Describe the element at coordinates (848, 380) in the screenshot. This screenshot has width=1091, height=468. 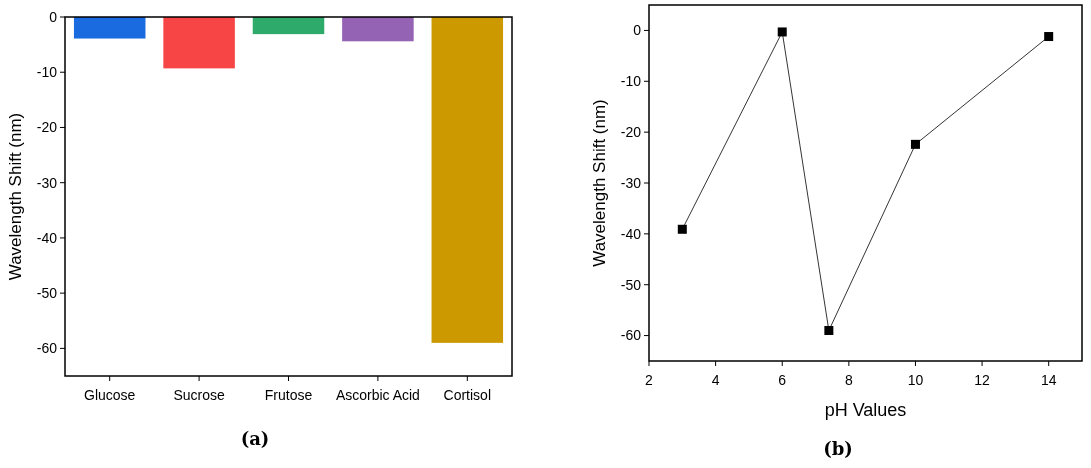
I see `x-tick-label: 8` at that location.